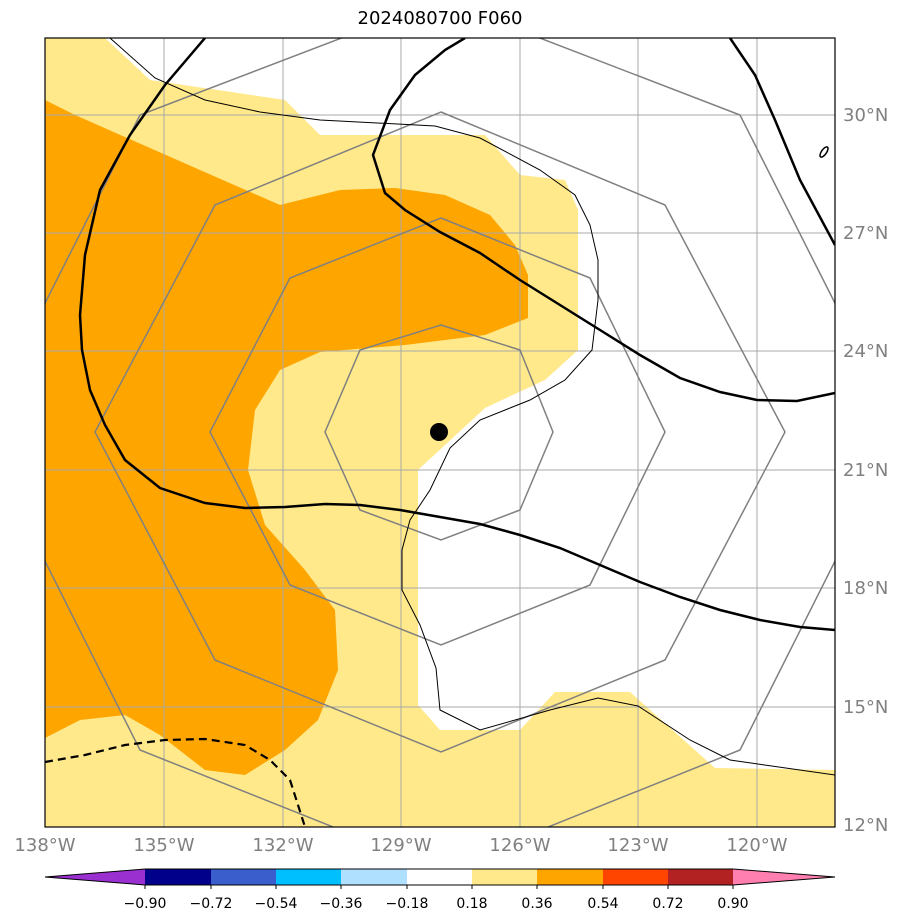  I want to click on storm-center-marker, so click(439, 432).